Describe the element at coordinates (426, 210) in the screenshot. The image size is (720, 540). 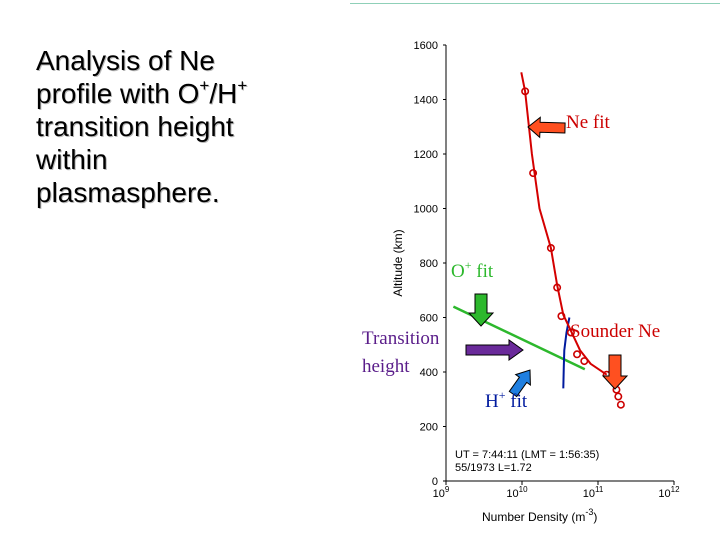
I see `y-tick-label-1000: 1000` at that location.